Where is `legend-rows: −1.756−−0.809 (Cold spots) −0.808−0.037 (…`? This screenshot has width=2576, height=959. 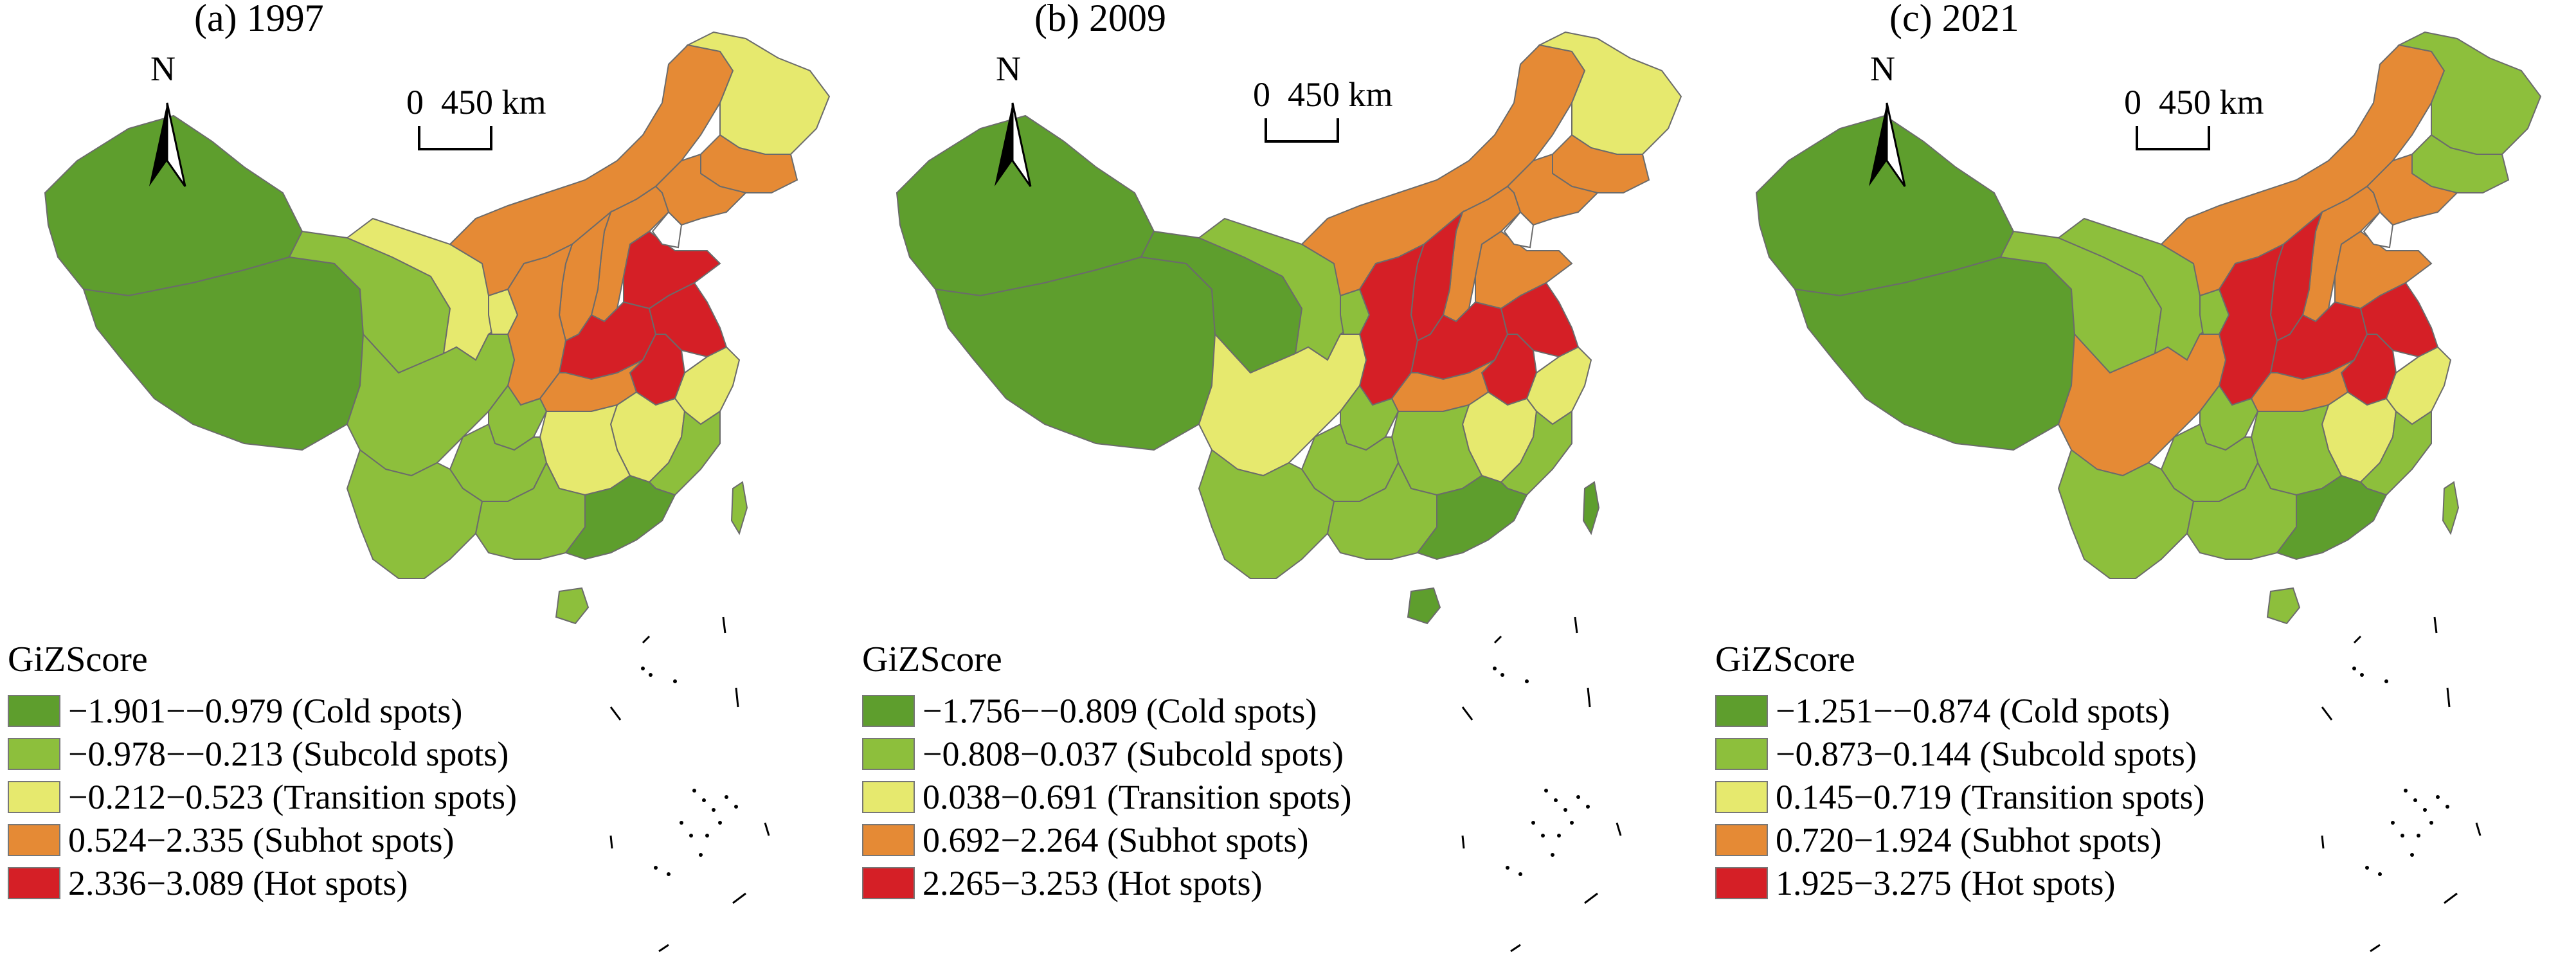 legend-rows: −1.756−−0.809 (Cold spots) −0.808−0.037 (… is located at coordinates (1107, 797).